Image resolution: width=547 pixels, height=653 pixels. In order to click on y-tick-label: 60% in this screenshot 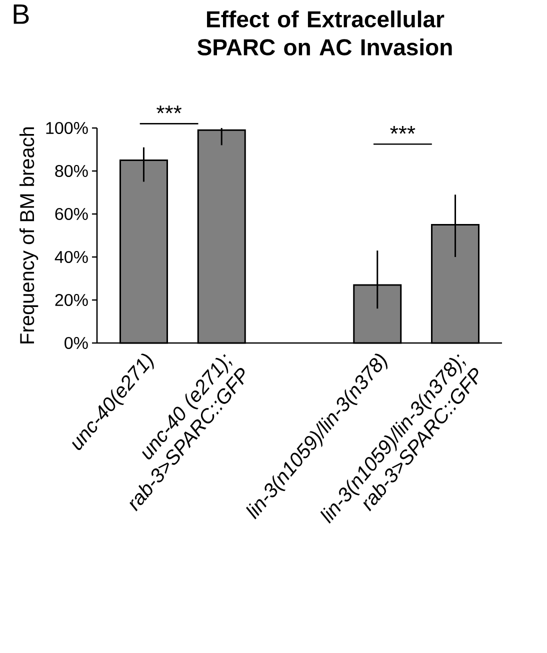, I will do `click(71, 214)`.